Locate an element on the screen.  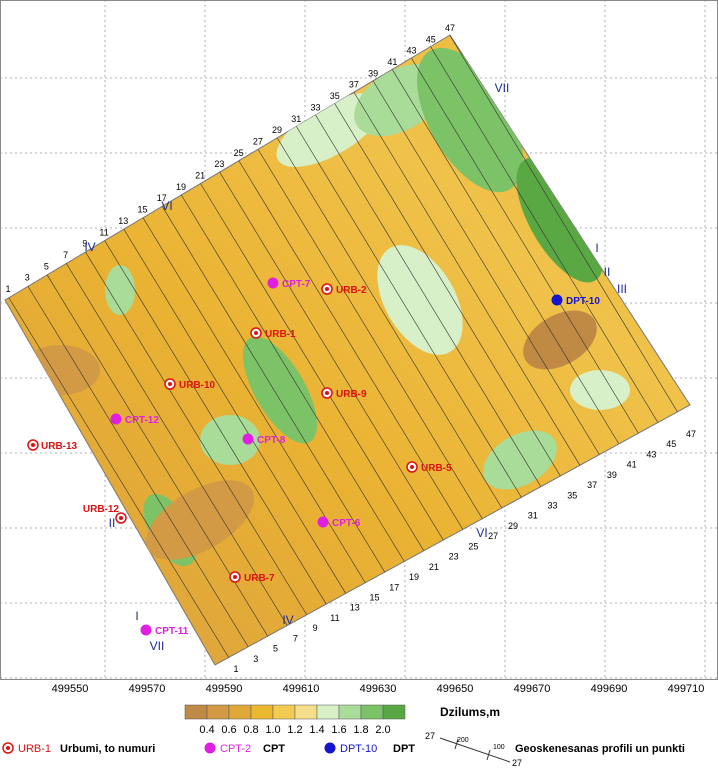
point-label: CPT-8 is located at coordinates (271, 440).